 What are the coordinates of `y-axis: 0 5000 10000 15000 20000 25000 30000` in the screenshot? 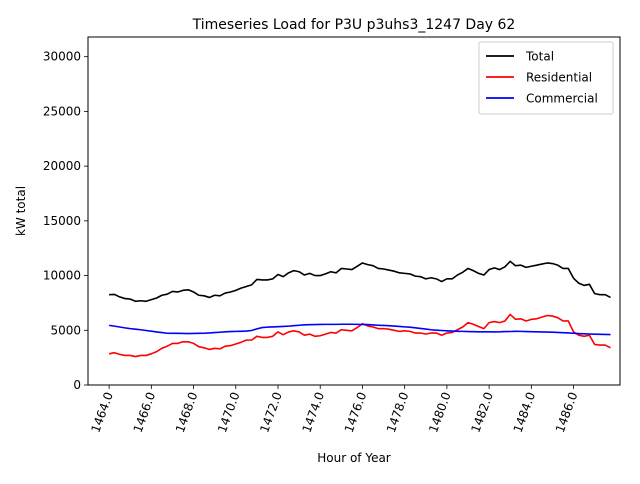 It's located at (65, 221).